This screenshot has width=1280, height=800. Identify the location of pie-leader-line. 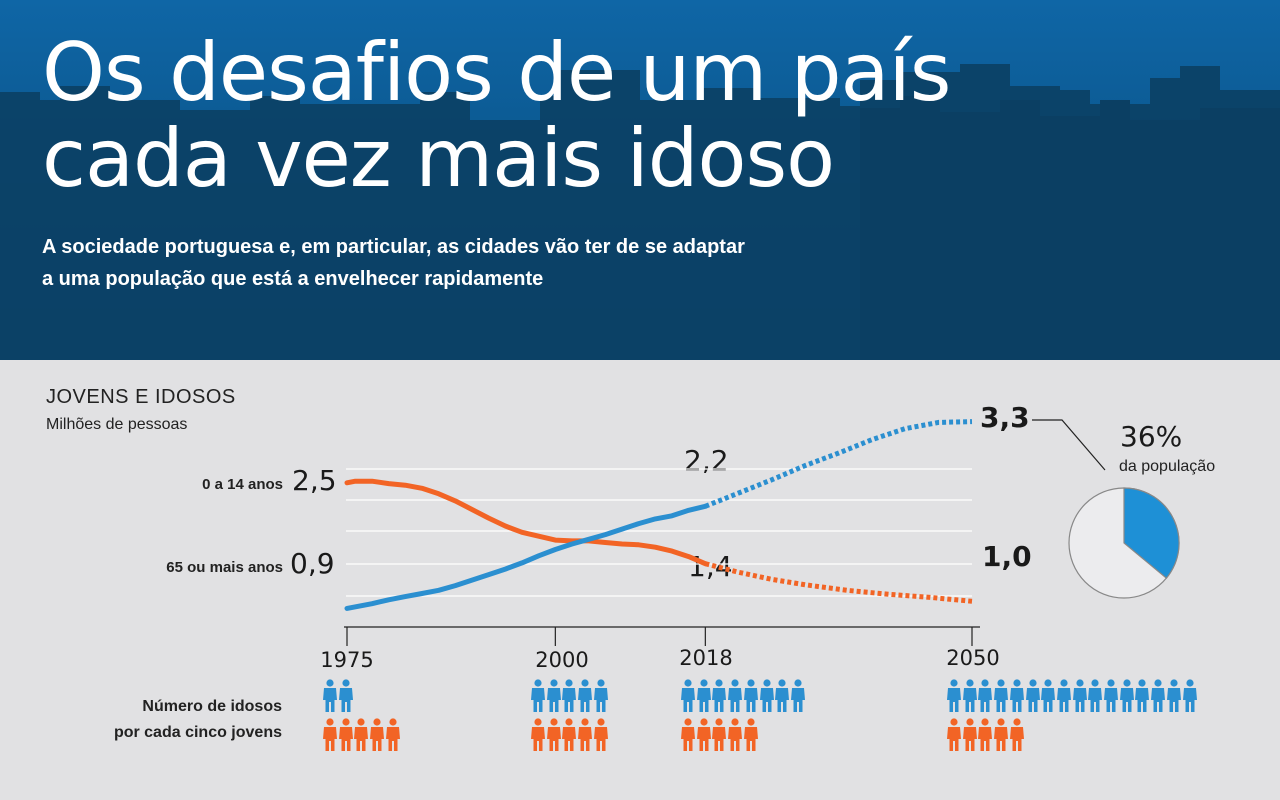
(1069, 445).